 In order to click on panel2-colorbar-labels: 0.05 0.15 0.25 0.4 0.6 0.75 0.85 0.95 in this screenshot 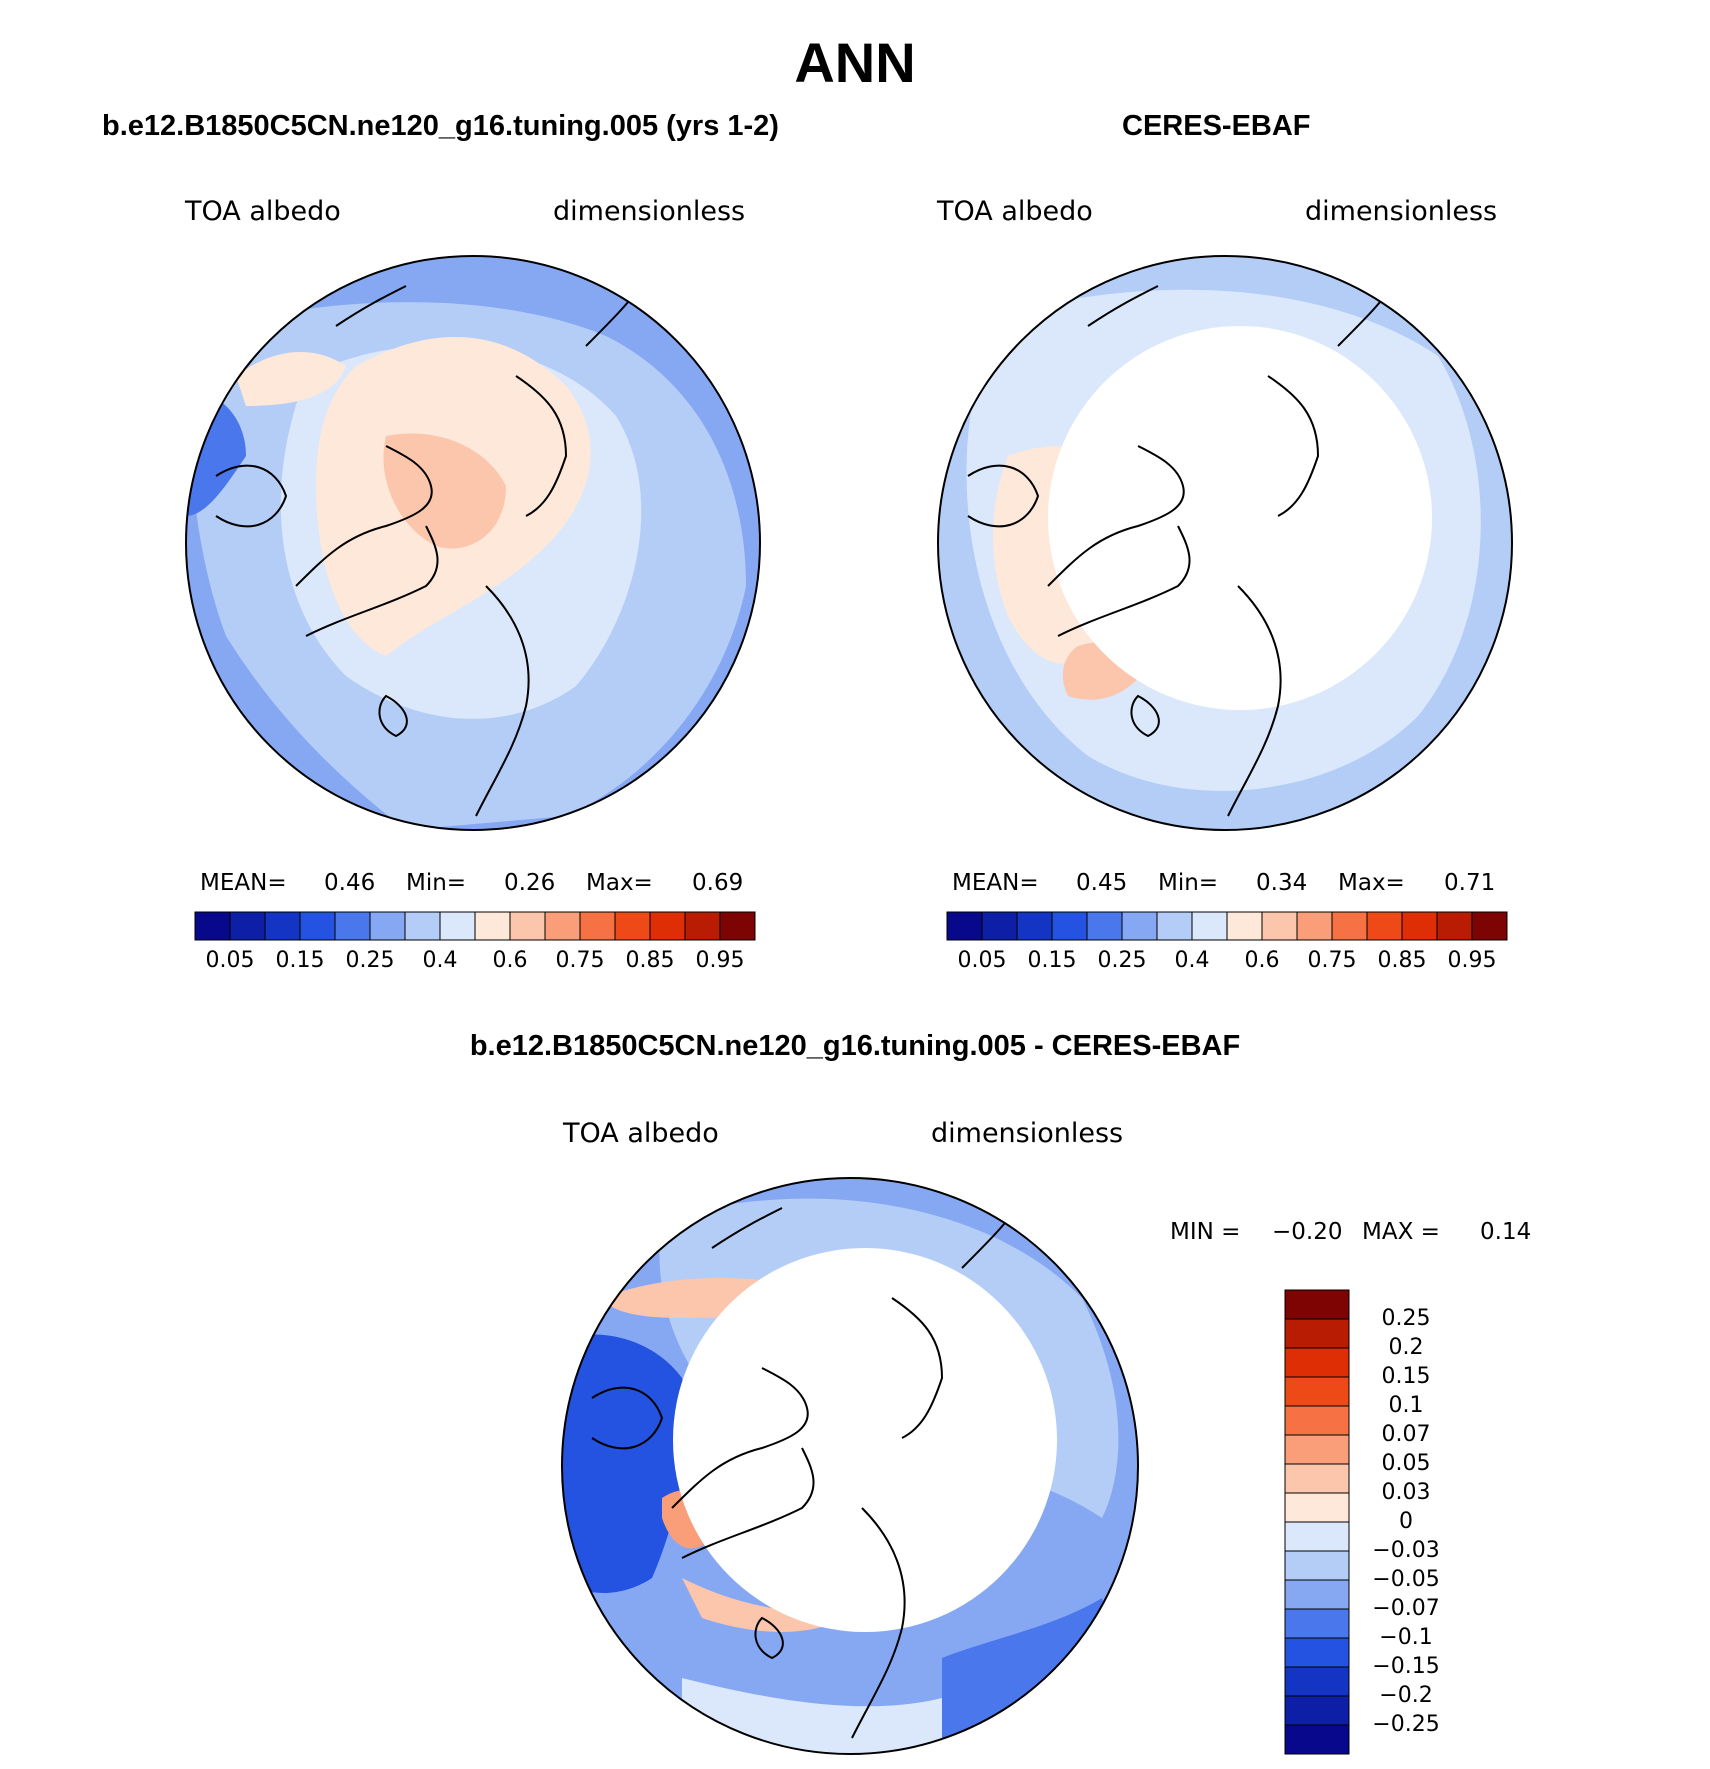, I will do `click(1227, 962)`.